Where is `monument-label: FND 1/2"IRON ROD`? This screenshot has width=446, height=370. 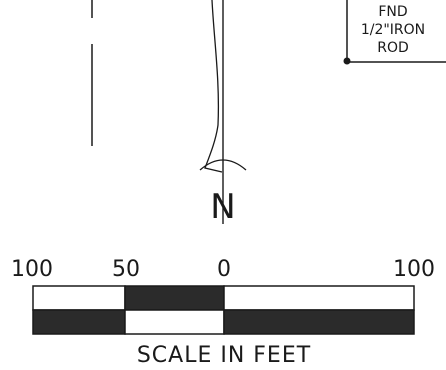
monument-label: FND 1/2"IRON ROD is located at coordinates (393, 30).